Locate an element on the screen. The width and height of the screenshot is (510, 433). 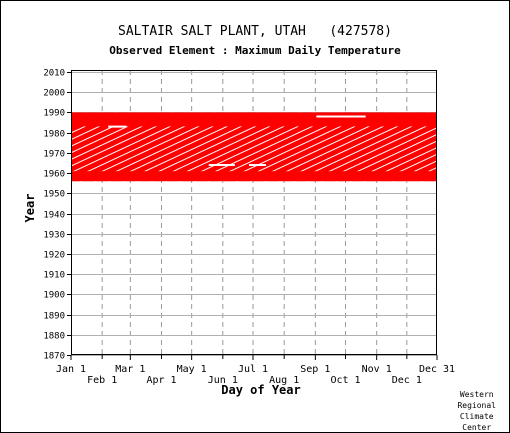
y-tick-label: 1920 is located at coordinates (54, 256).